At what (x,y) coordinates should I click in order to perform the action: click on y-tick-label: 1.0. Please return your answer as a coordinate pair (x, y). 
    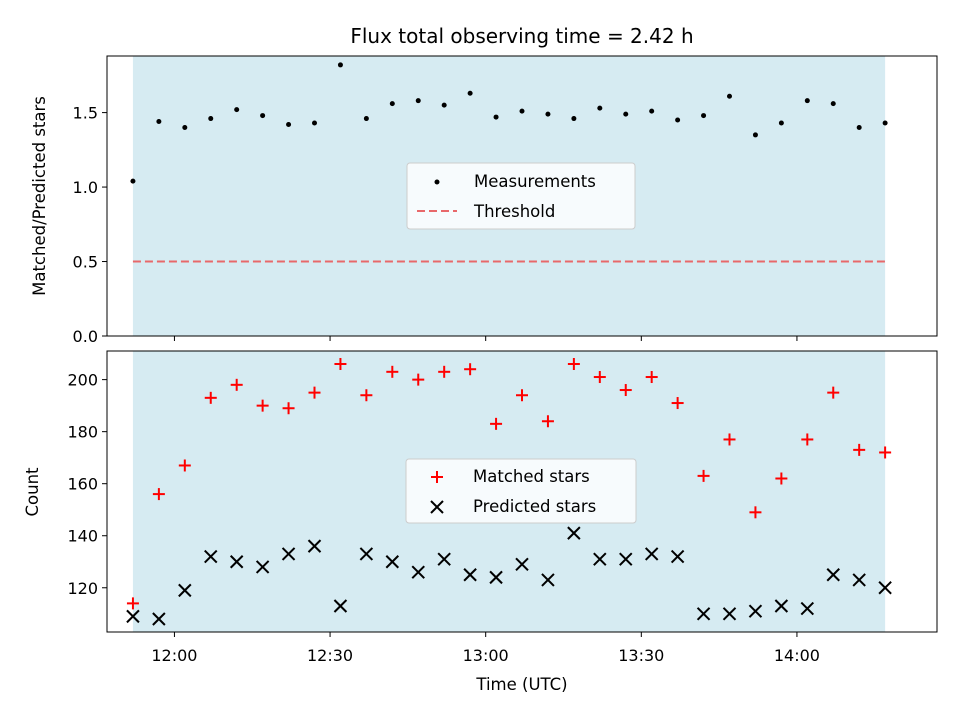
    Looking at the image, I should click on (85, 187).